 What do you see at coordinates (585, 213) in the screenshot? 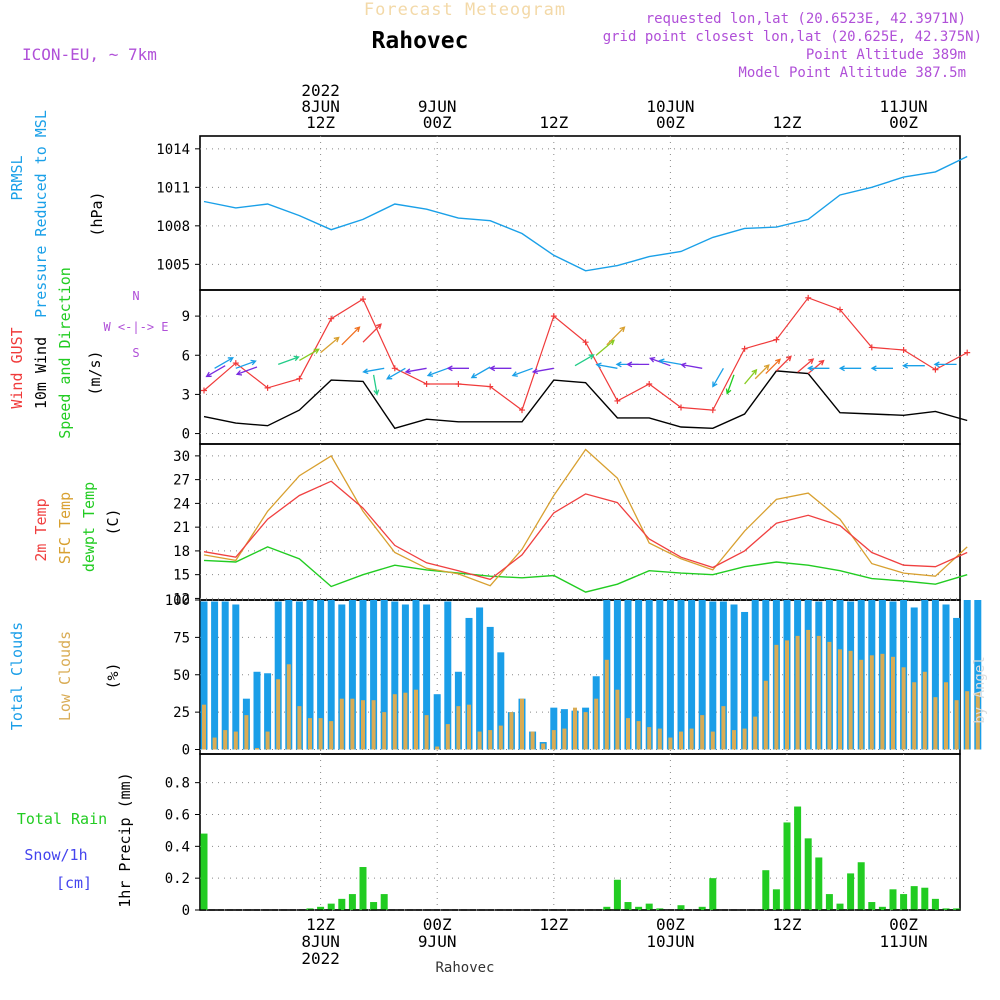
I see `pressure-line` at bounding box center [585, 213].